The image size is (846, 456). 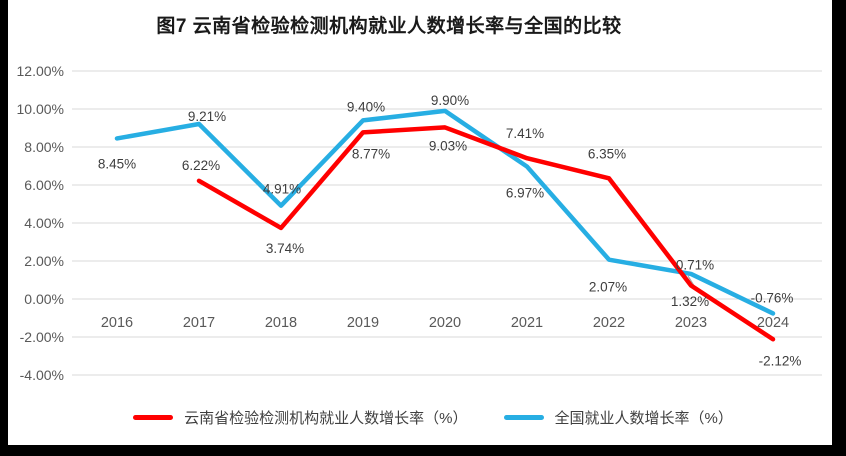 What do you see at coordinates (691, 323) in the screenshot?
I see `x-axis-tick-label: 2023` at bounding box center [691, 323].